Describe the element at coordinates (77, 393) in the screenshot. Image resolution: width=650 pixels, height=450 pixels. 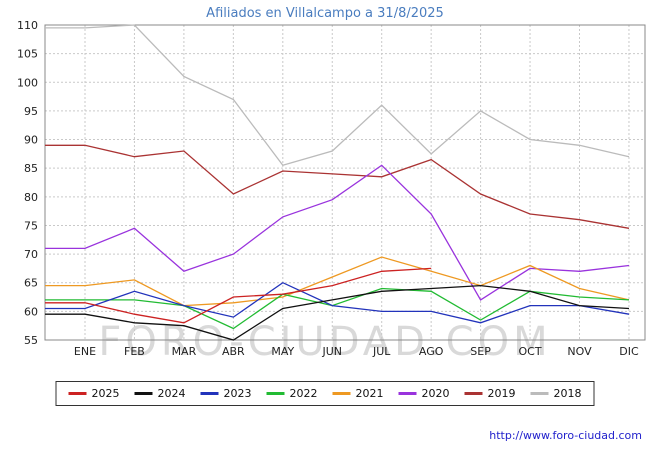
I see `legend-swatch-2025` at that location.